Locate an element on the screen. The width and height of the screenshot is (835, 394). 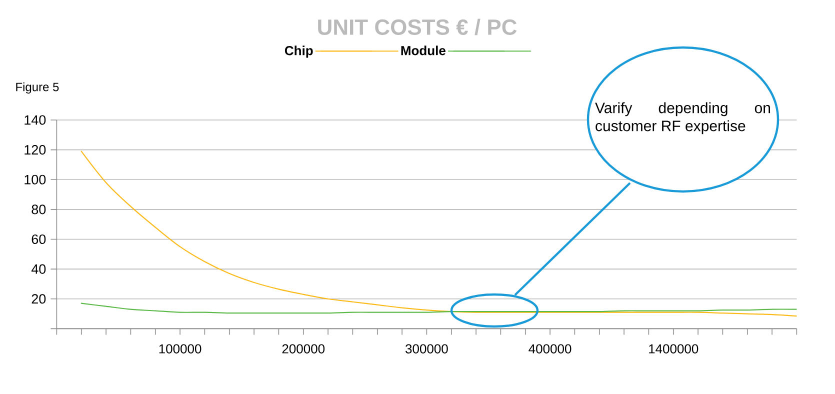
y-tick-label: 40 is located at coordinates (38, 269).